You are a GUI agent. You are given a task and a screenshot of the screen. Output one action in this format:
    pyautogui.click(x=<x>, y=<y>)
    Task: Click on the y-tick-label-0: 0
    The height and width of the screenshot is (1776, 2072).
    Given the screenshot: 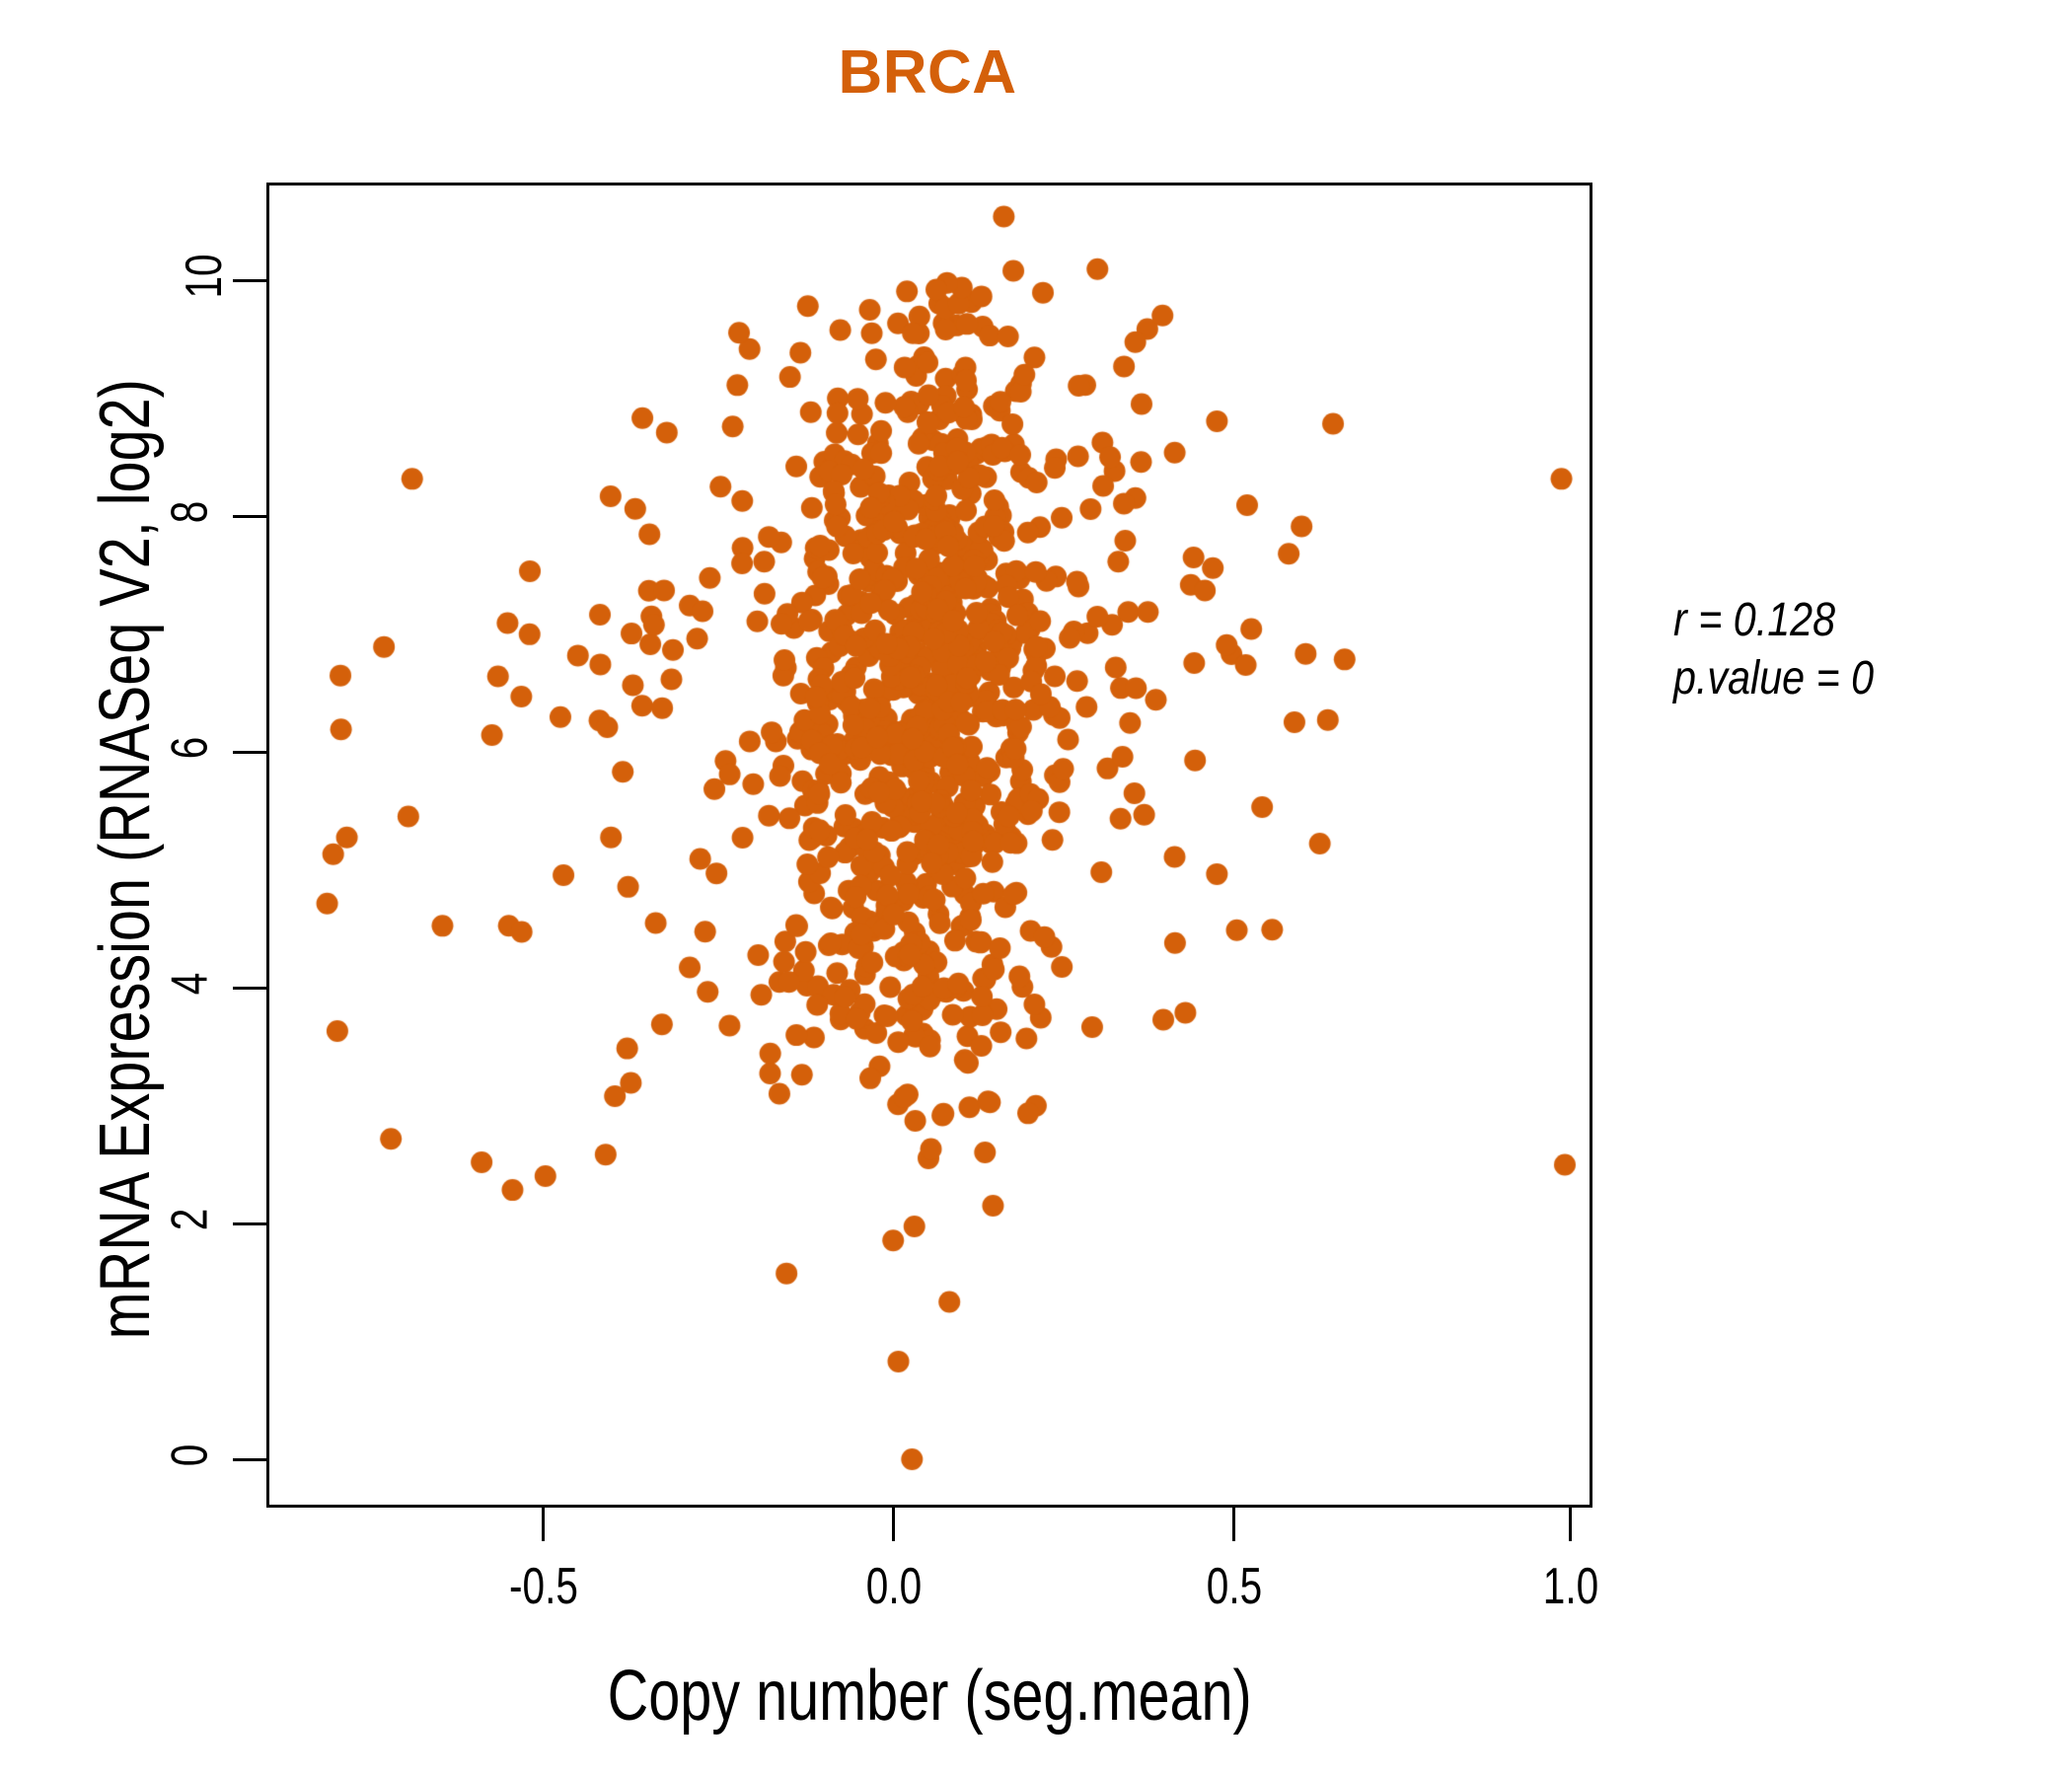 What is the action you would take?
    pyautogui.click(x=190, y=1455)
    